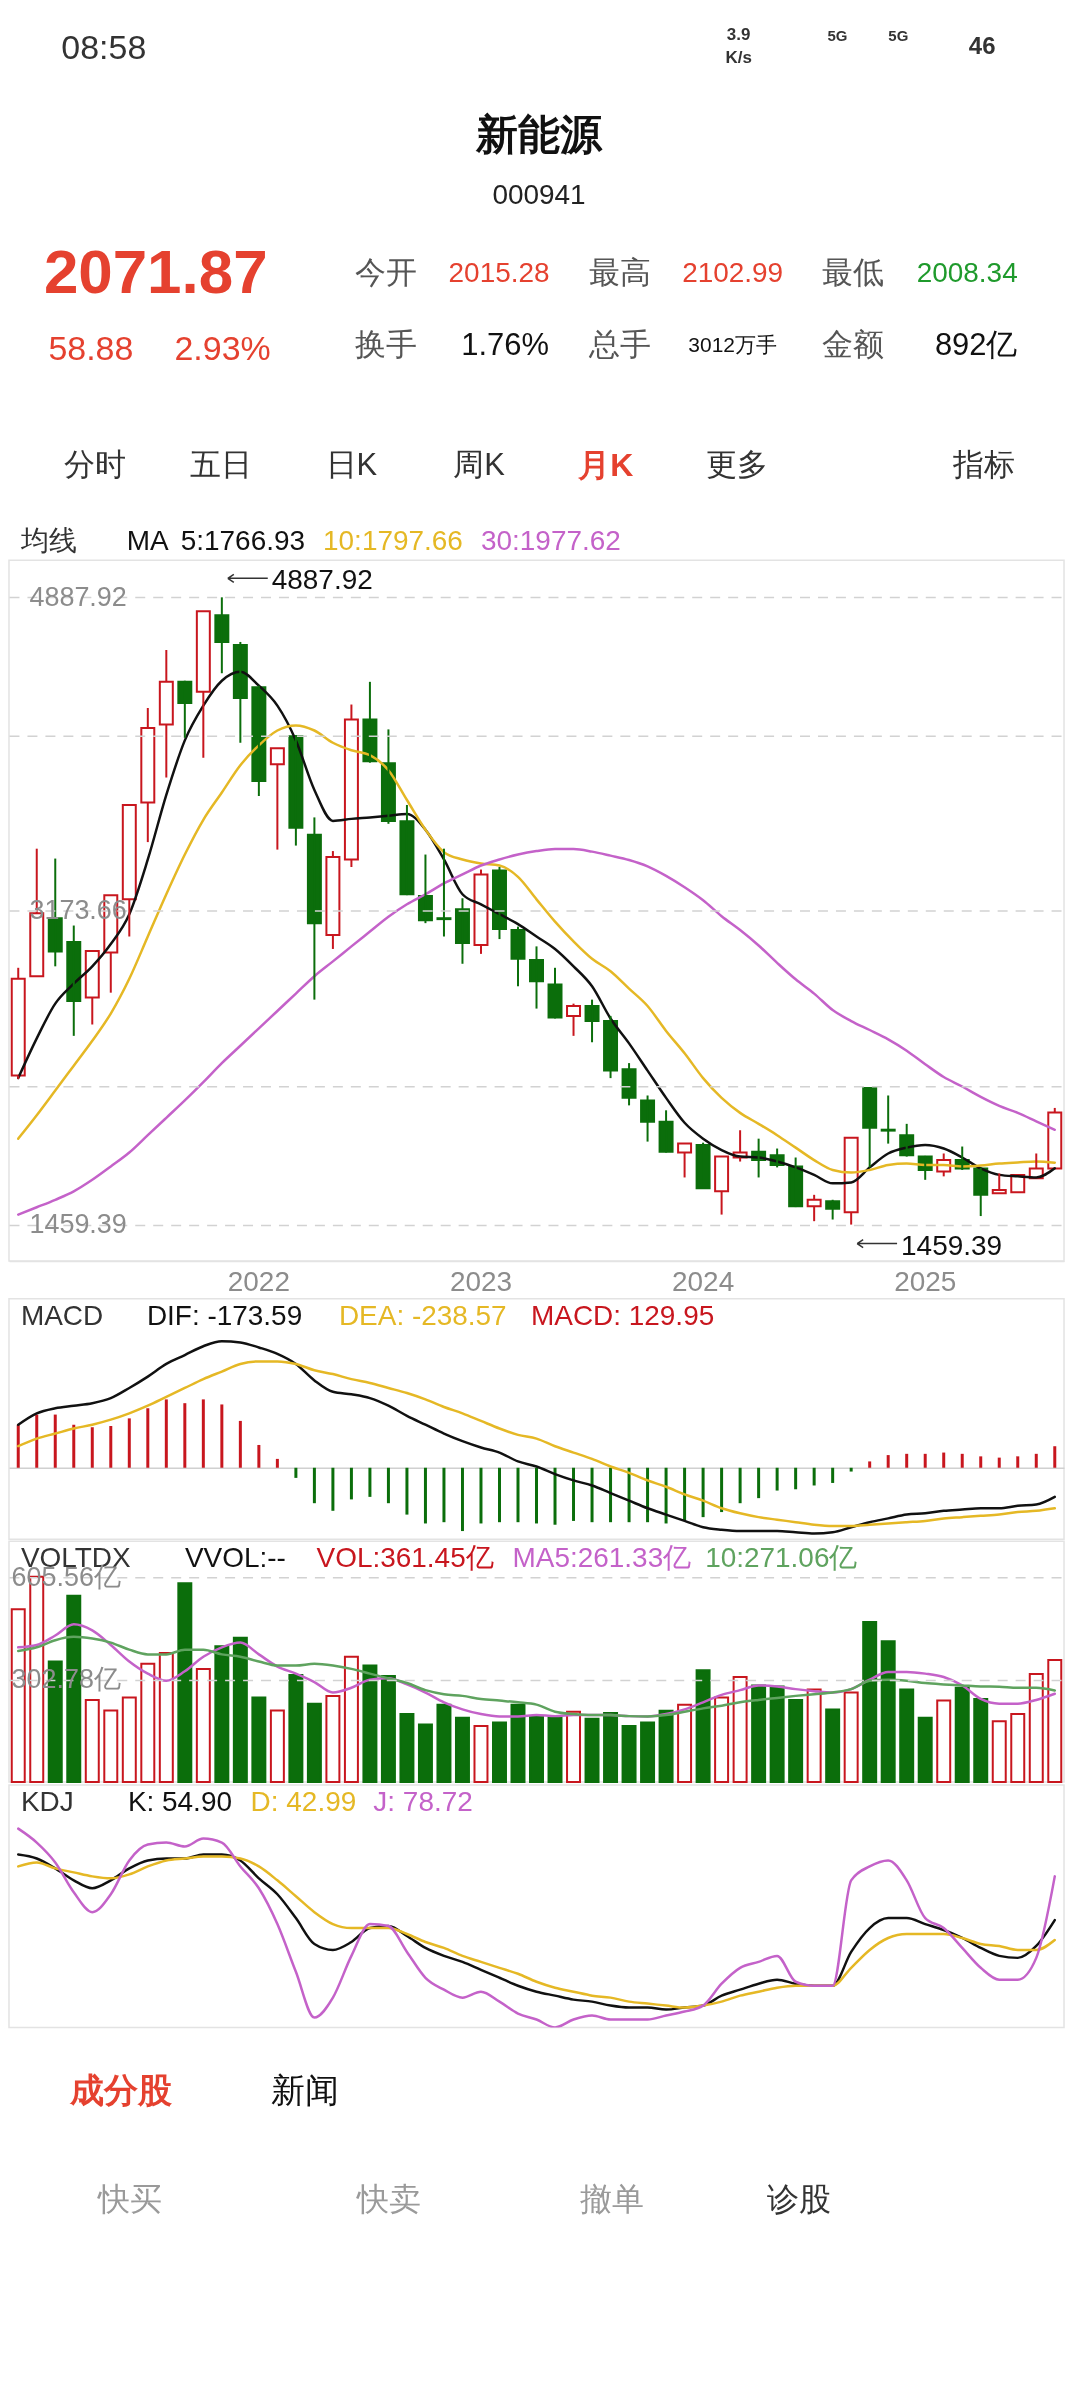  What do you see at coordinates (120, 2090) in the screenshot?
I see `text: 成分股` at bounding box center [120, 2090].